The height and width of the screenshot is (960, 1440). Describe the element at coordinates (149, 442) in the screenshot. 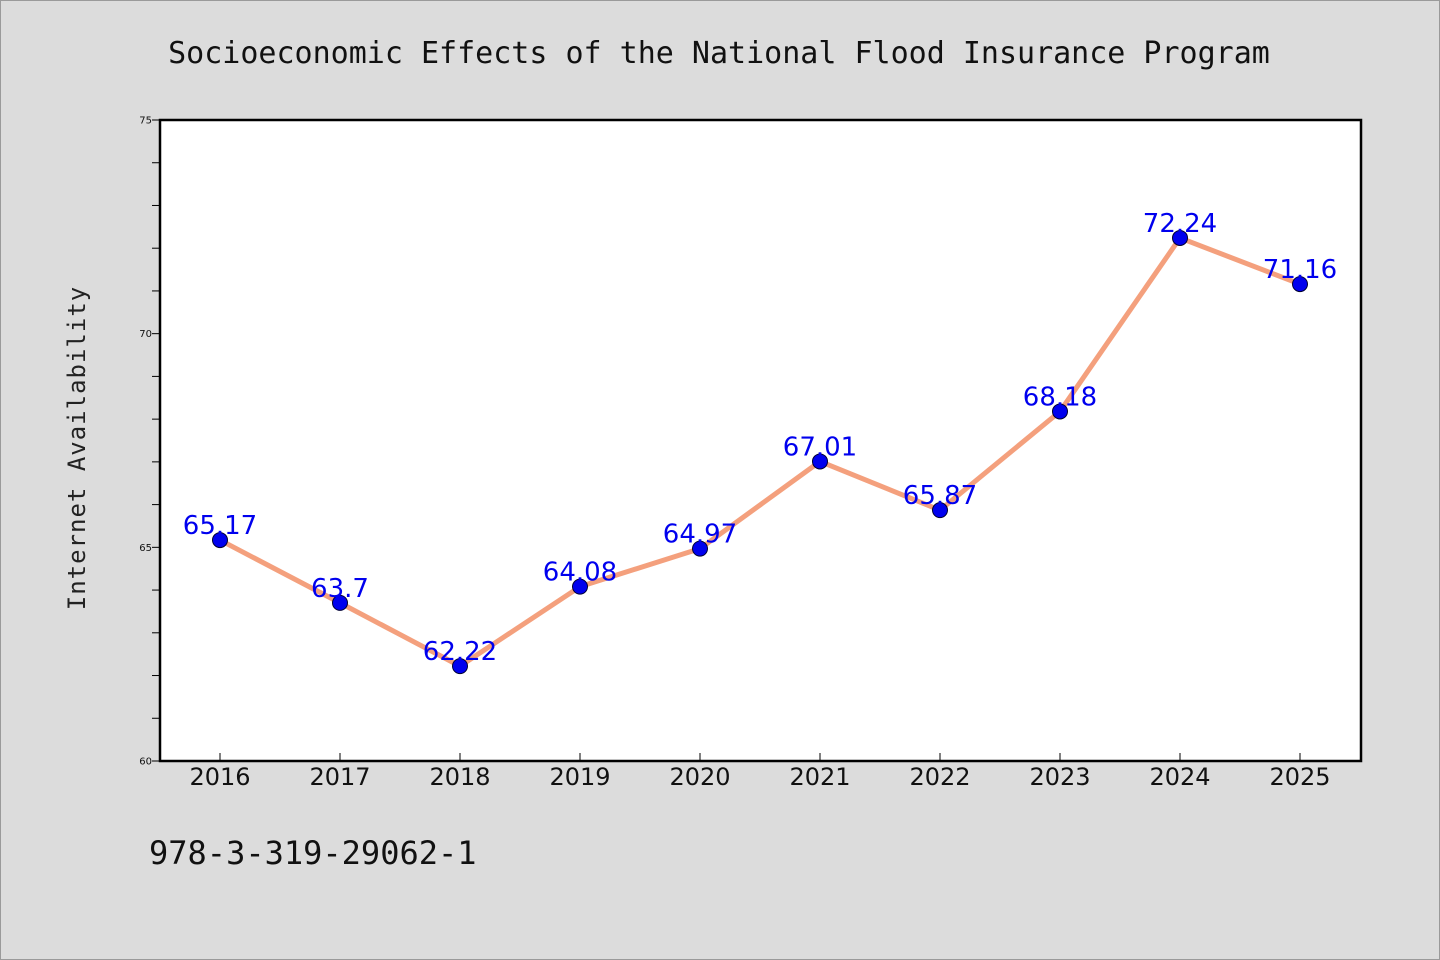

I see `y-axis-ticks: 60 65 70 75` at that location.